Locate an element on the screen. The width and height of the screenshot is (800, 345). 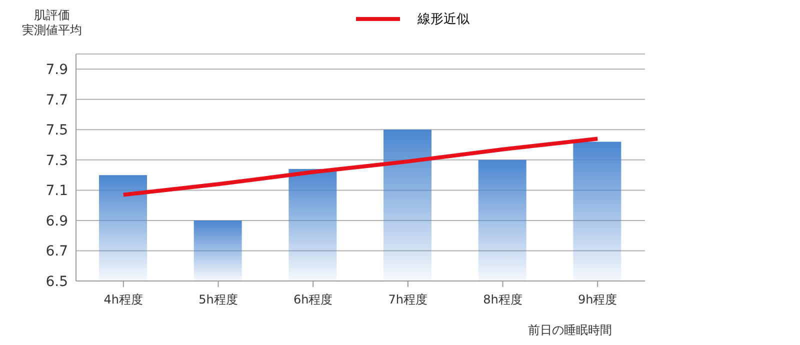
y-tick-label: 6.9 is located at coordinates (57, 221).